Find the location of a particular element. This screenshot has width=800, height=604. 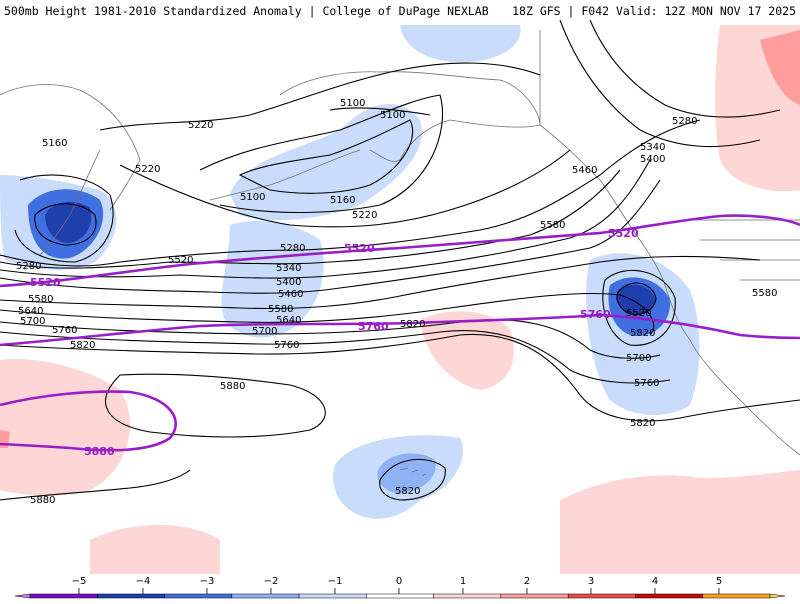

colorbar-tick-label: 2 is located at coordinates (527, 581).